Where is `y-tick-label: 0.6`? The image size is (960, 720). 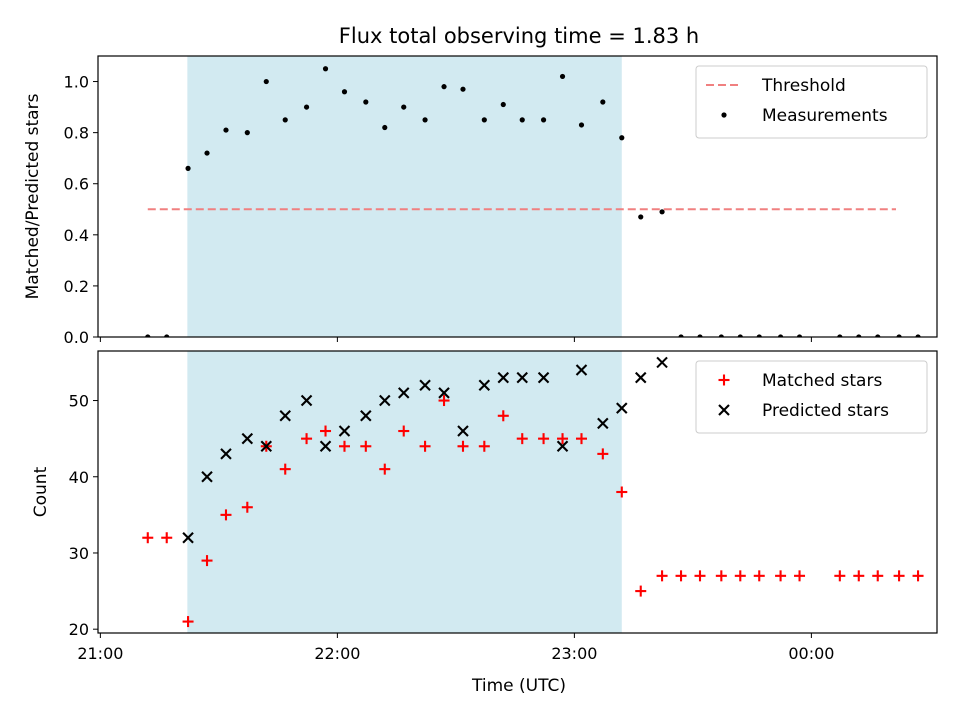 y-tick-label: 0.6 is located at coordinates (76, 184).